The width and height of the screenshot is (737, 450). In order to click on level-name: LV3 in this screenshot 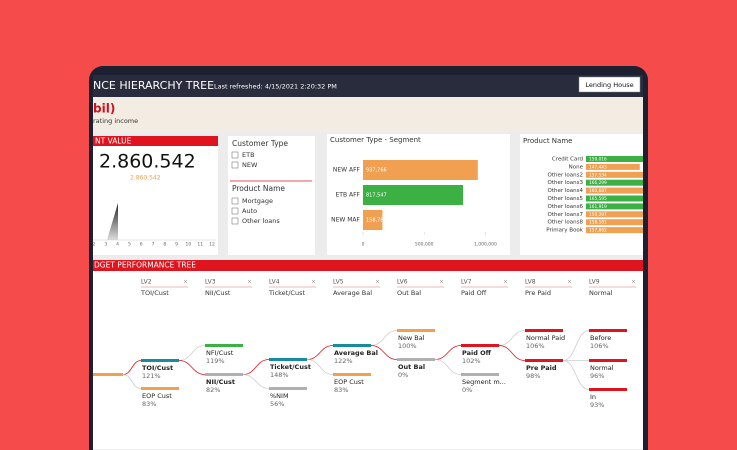, I will do `click(210, 282)`.